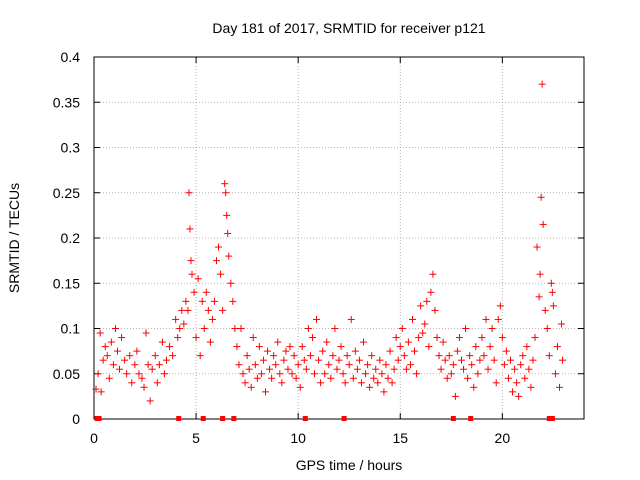 This screenshot has width=640, height=480. What do you see at coordinates (66, 283) in the screenshot?
I see `y-tick-label: 0.15` at bounding box center [66, 283].